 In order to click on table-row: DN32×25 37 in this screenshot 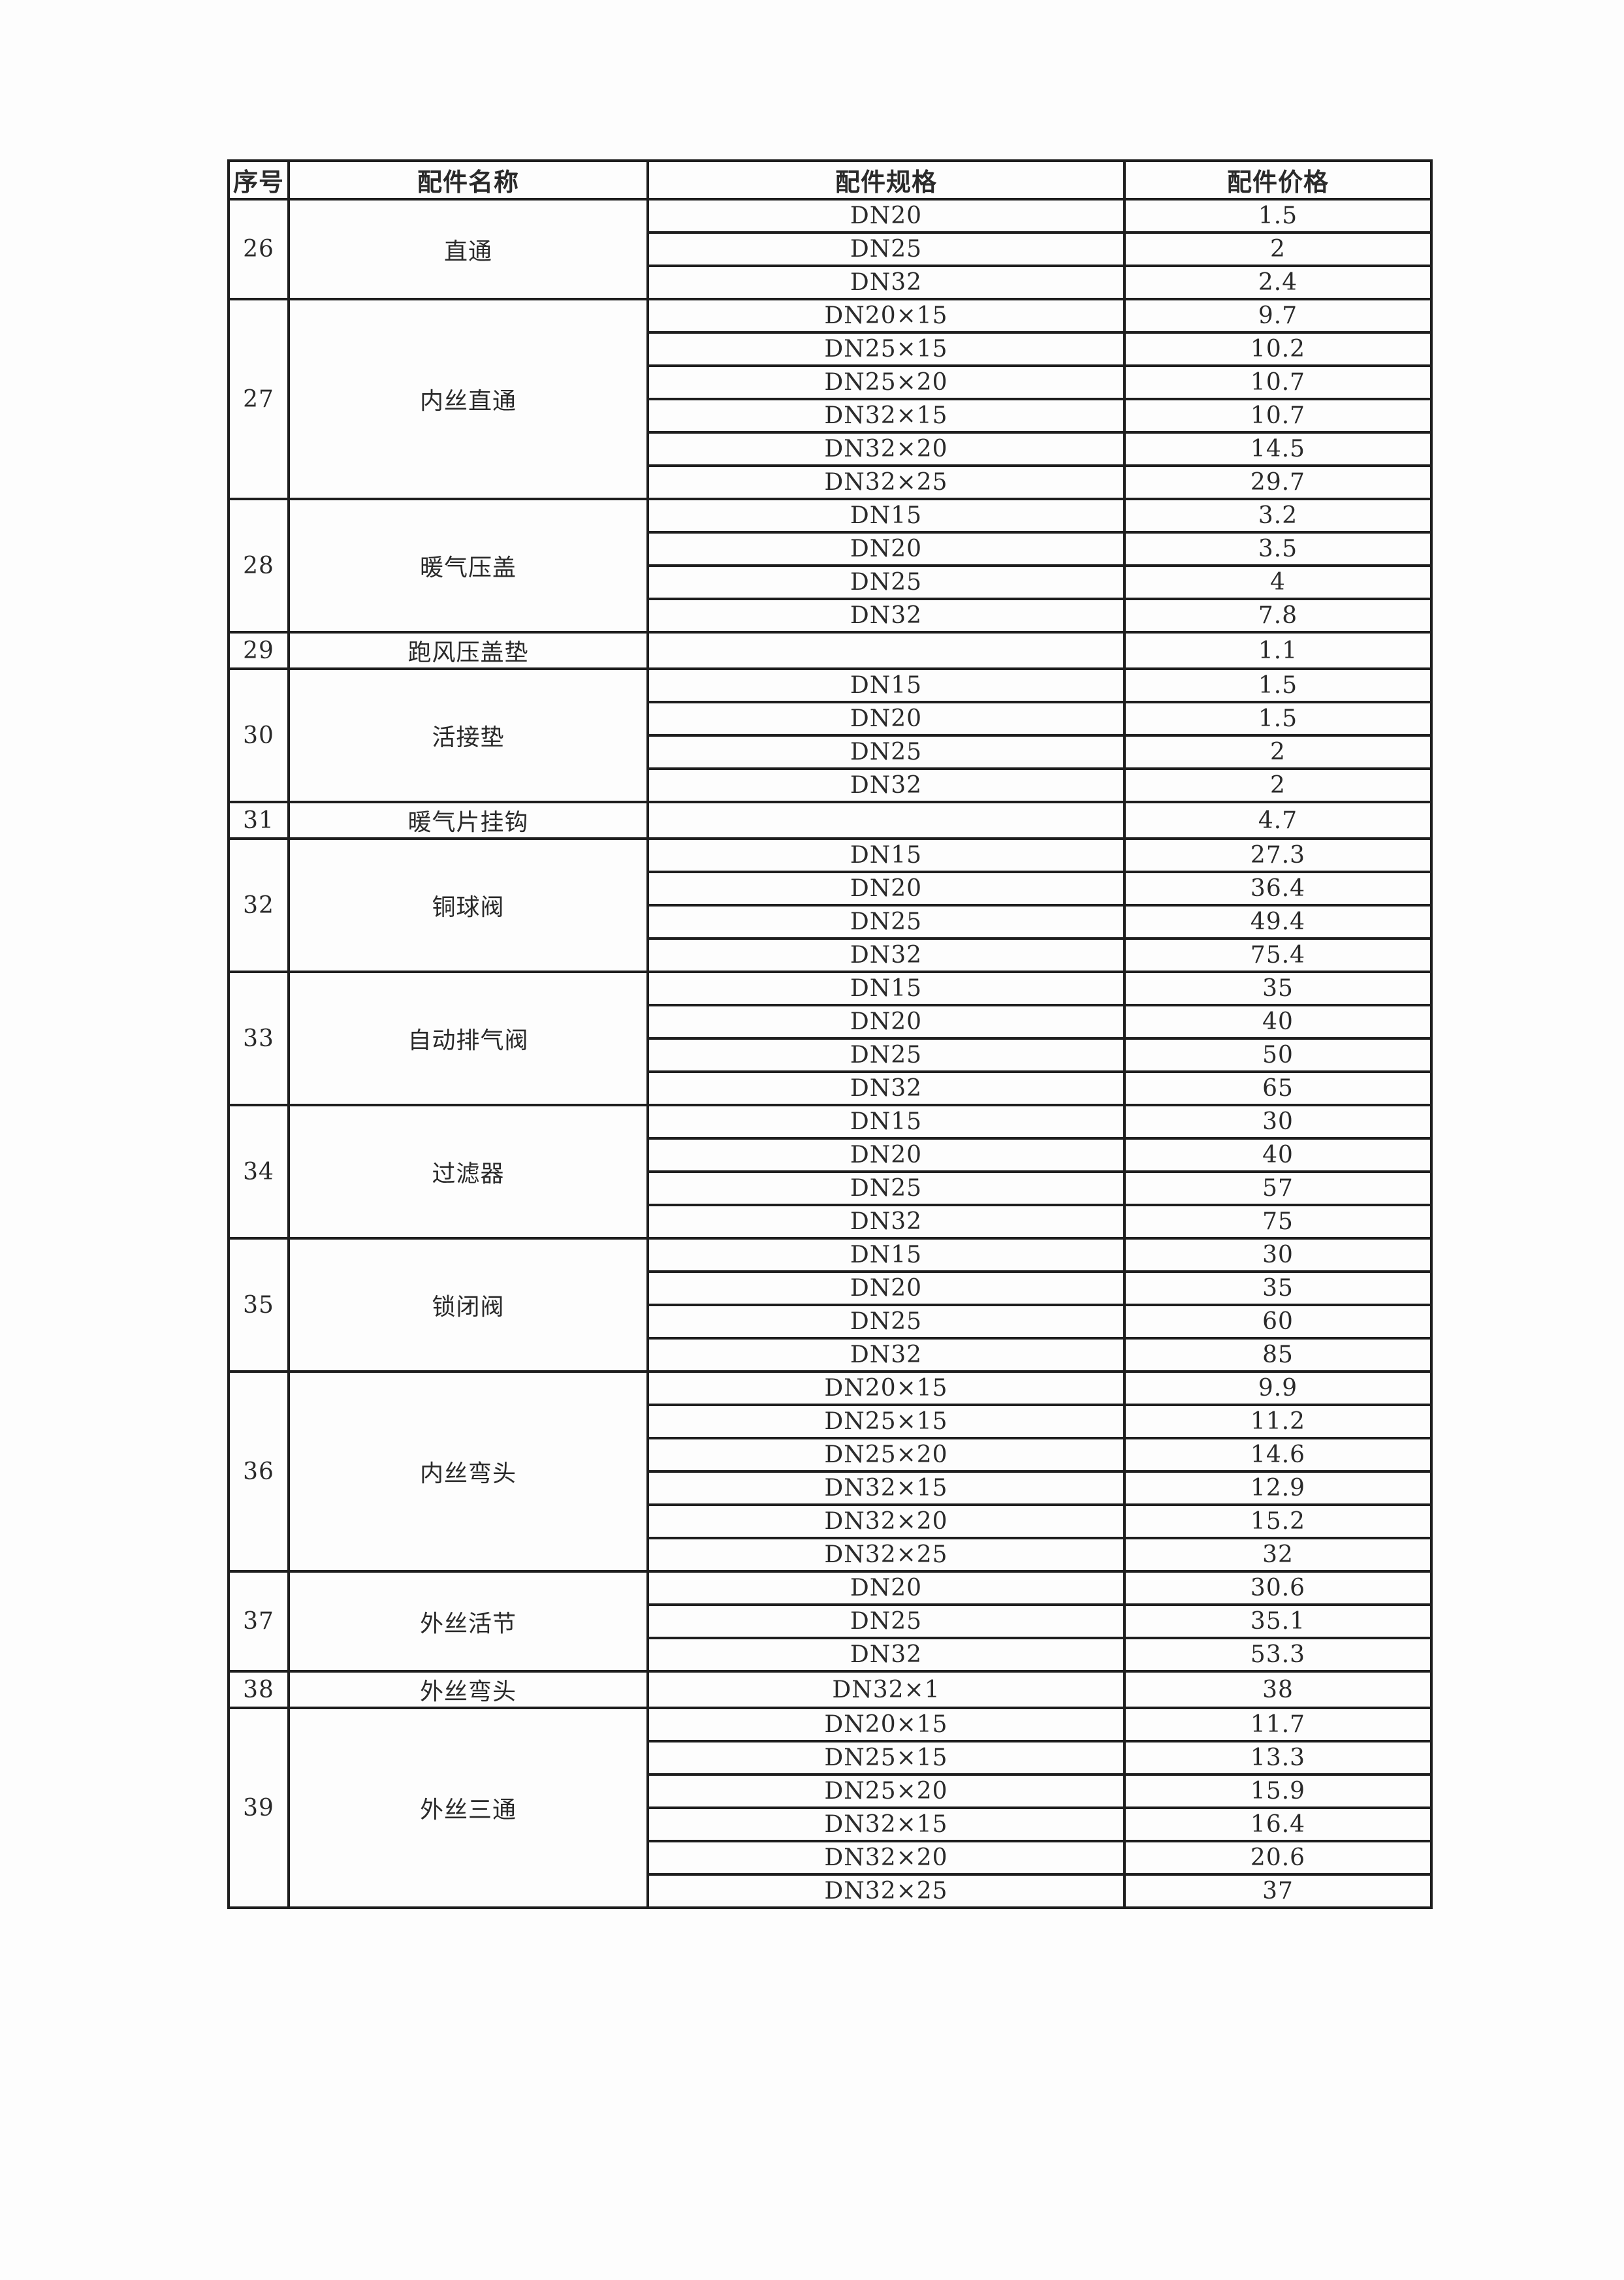, I will do `click(831, 1891)`.